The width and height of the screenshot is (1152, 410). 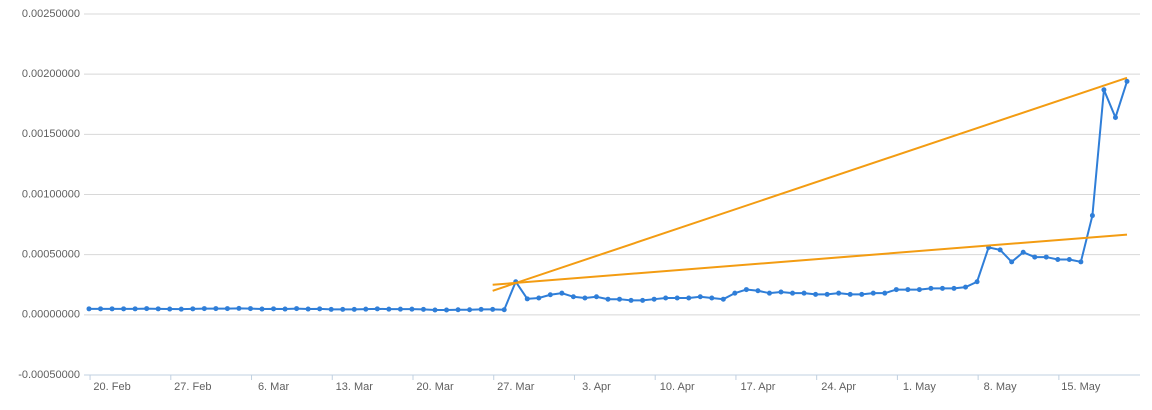 I want to click on x-tick-label: 8. May, so click(x=1001, y=387).